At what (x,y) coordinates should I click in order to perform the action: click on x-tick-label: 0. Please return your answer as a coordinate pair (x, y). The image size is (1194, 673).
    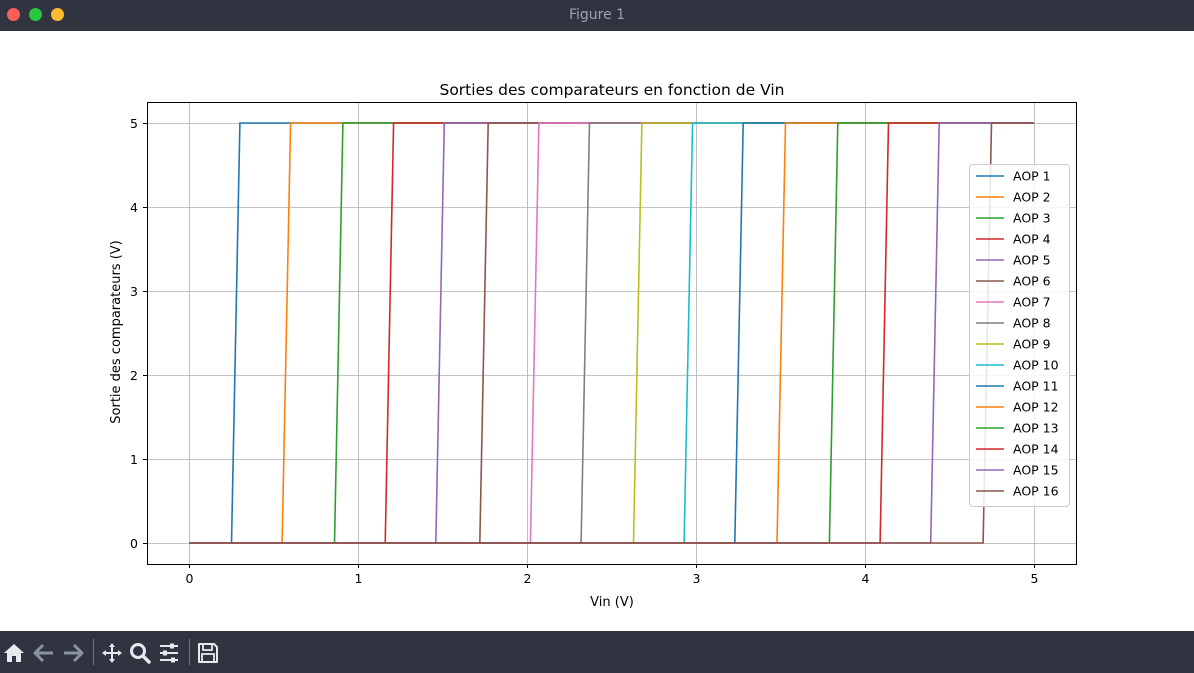
    Looking at the image, I should click on (190, 578).